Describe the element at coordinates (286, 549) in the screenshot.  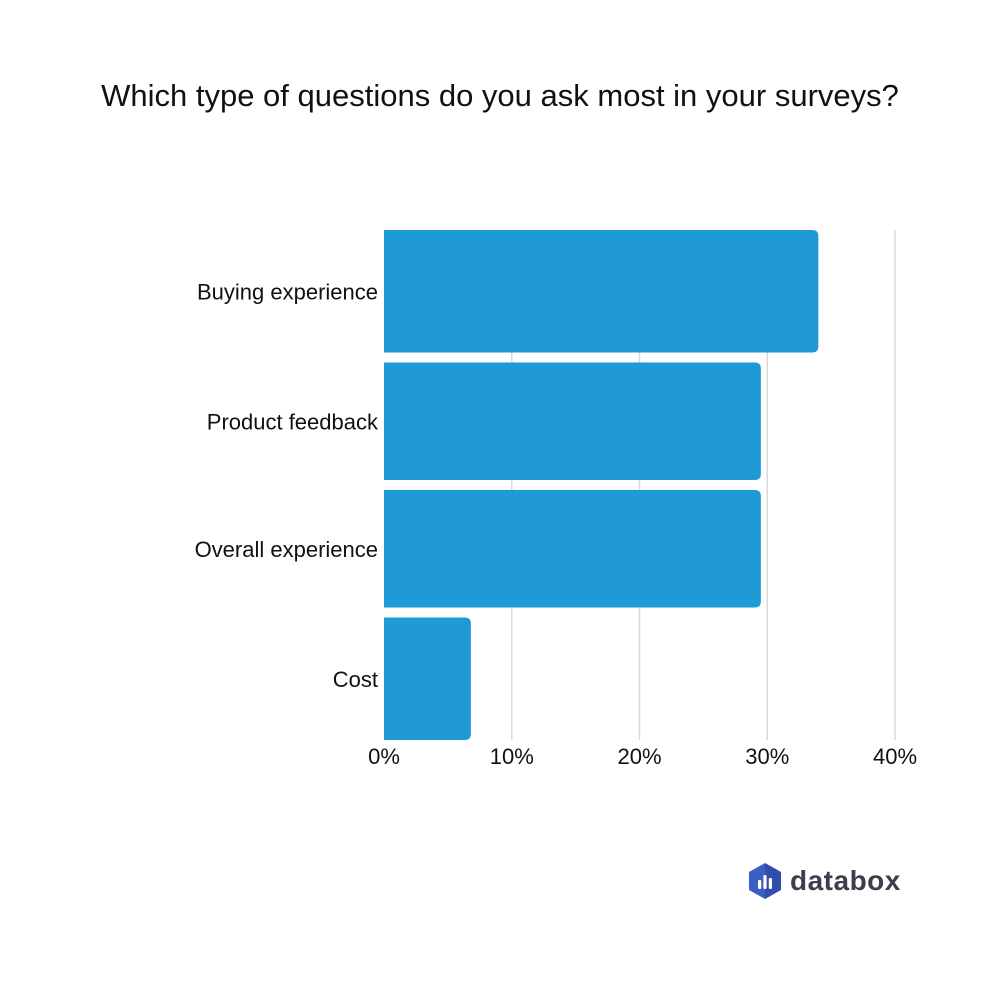
I see `category-label: Overall experience` at that location.